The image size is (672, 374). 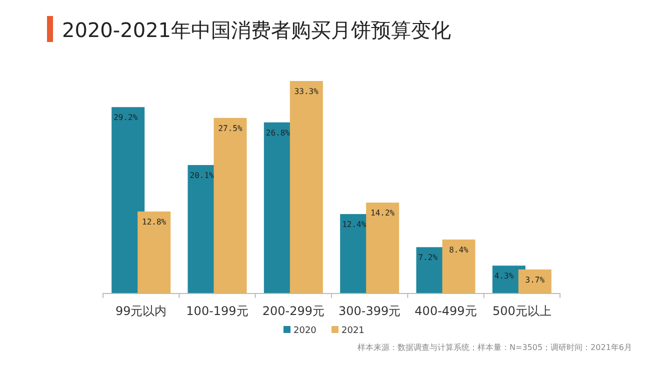 What do you see at coordinates (126, 117) in the screenshot?
I see `data-label: 29.2%` at bounding box center [126, 117].